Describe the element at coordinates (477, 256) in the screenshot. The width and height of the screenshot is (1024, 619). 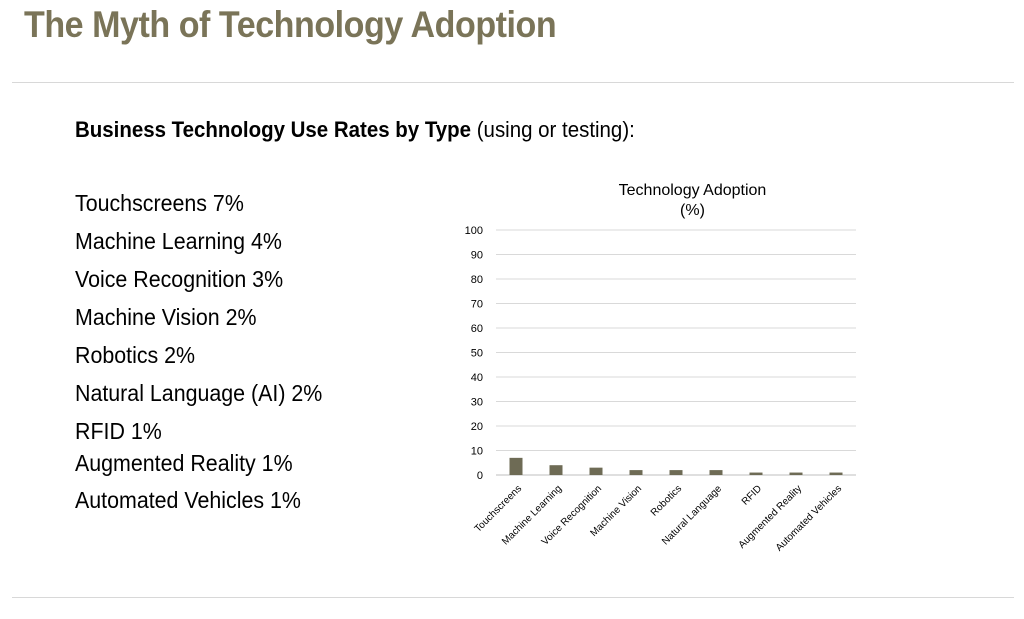
I see `y-tick-label: 90` at that location.